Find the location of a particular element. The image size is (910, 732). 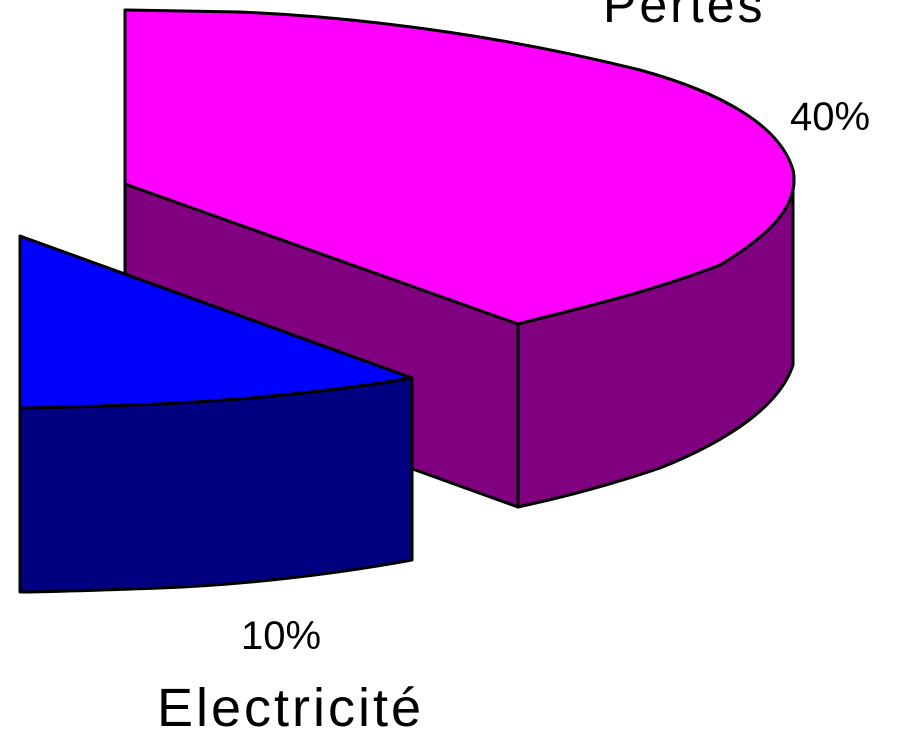

slice-value-label-pertes: 40% is located at coordinates (830, 117).